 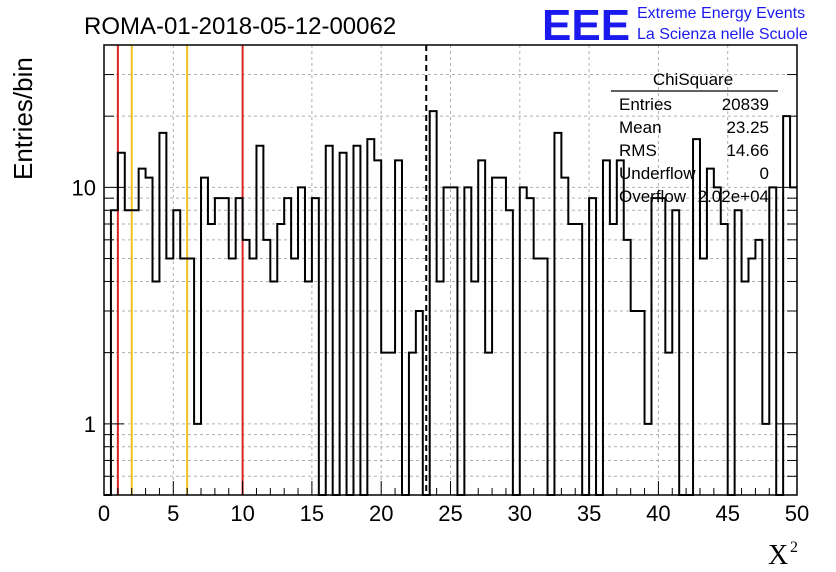 I want to click on x-tick-label: 30, so click(x=520, y=513).